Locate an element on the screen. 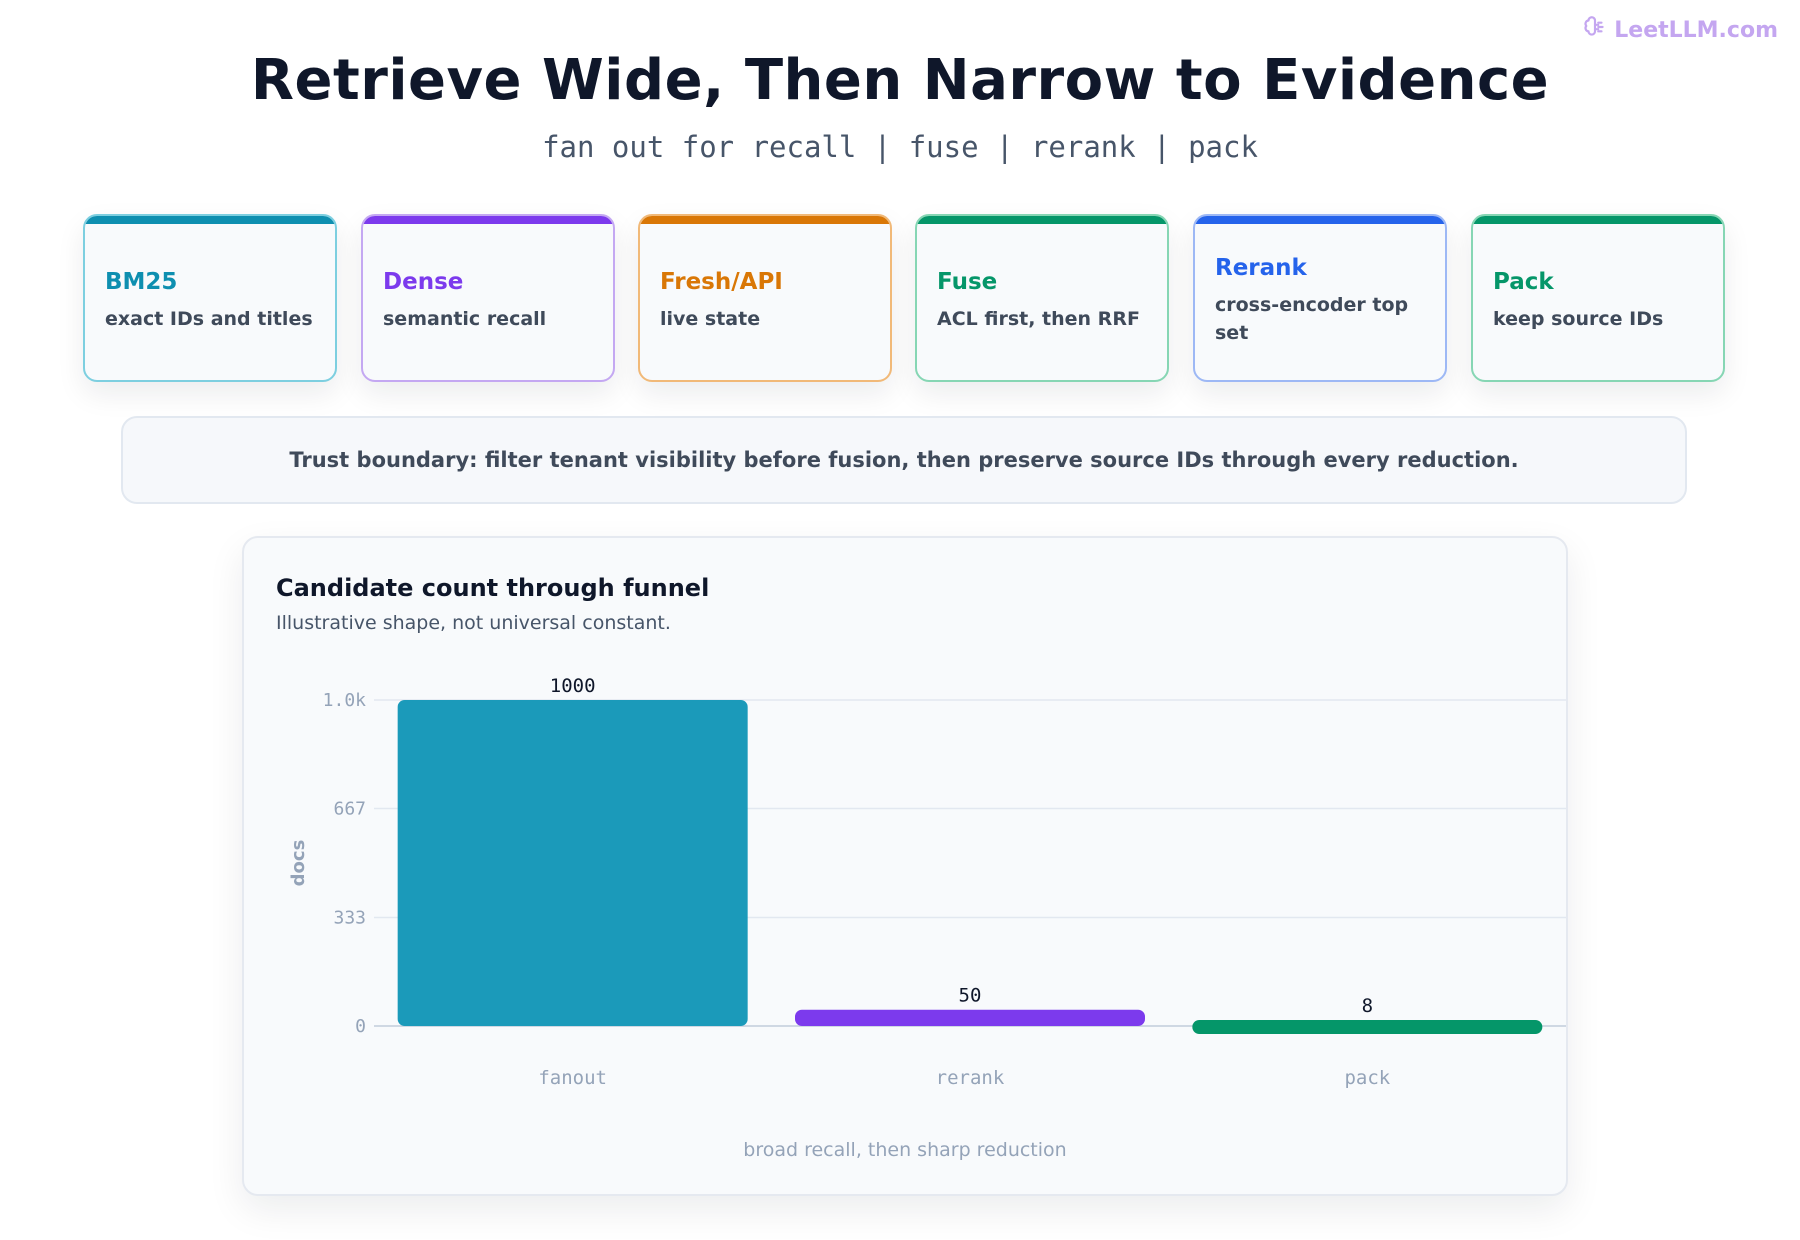 The height and width of the screenshot is (1240, 1800). data-label: 8 is located at coordinates (1367, 1006).